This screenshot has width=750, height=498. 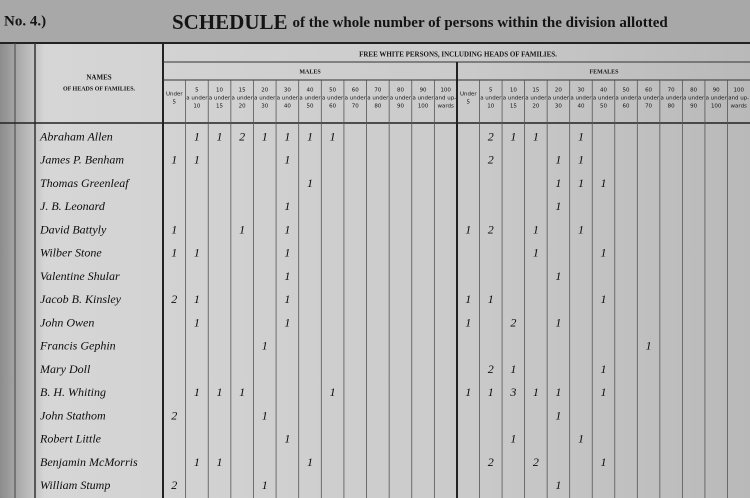 What do you see at coordinates (75, 485) in the screenshot?
I see `family-head-name: William Stump` at bounding box center [75, 485].